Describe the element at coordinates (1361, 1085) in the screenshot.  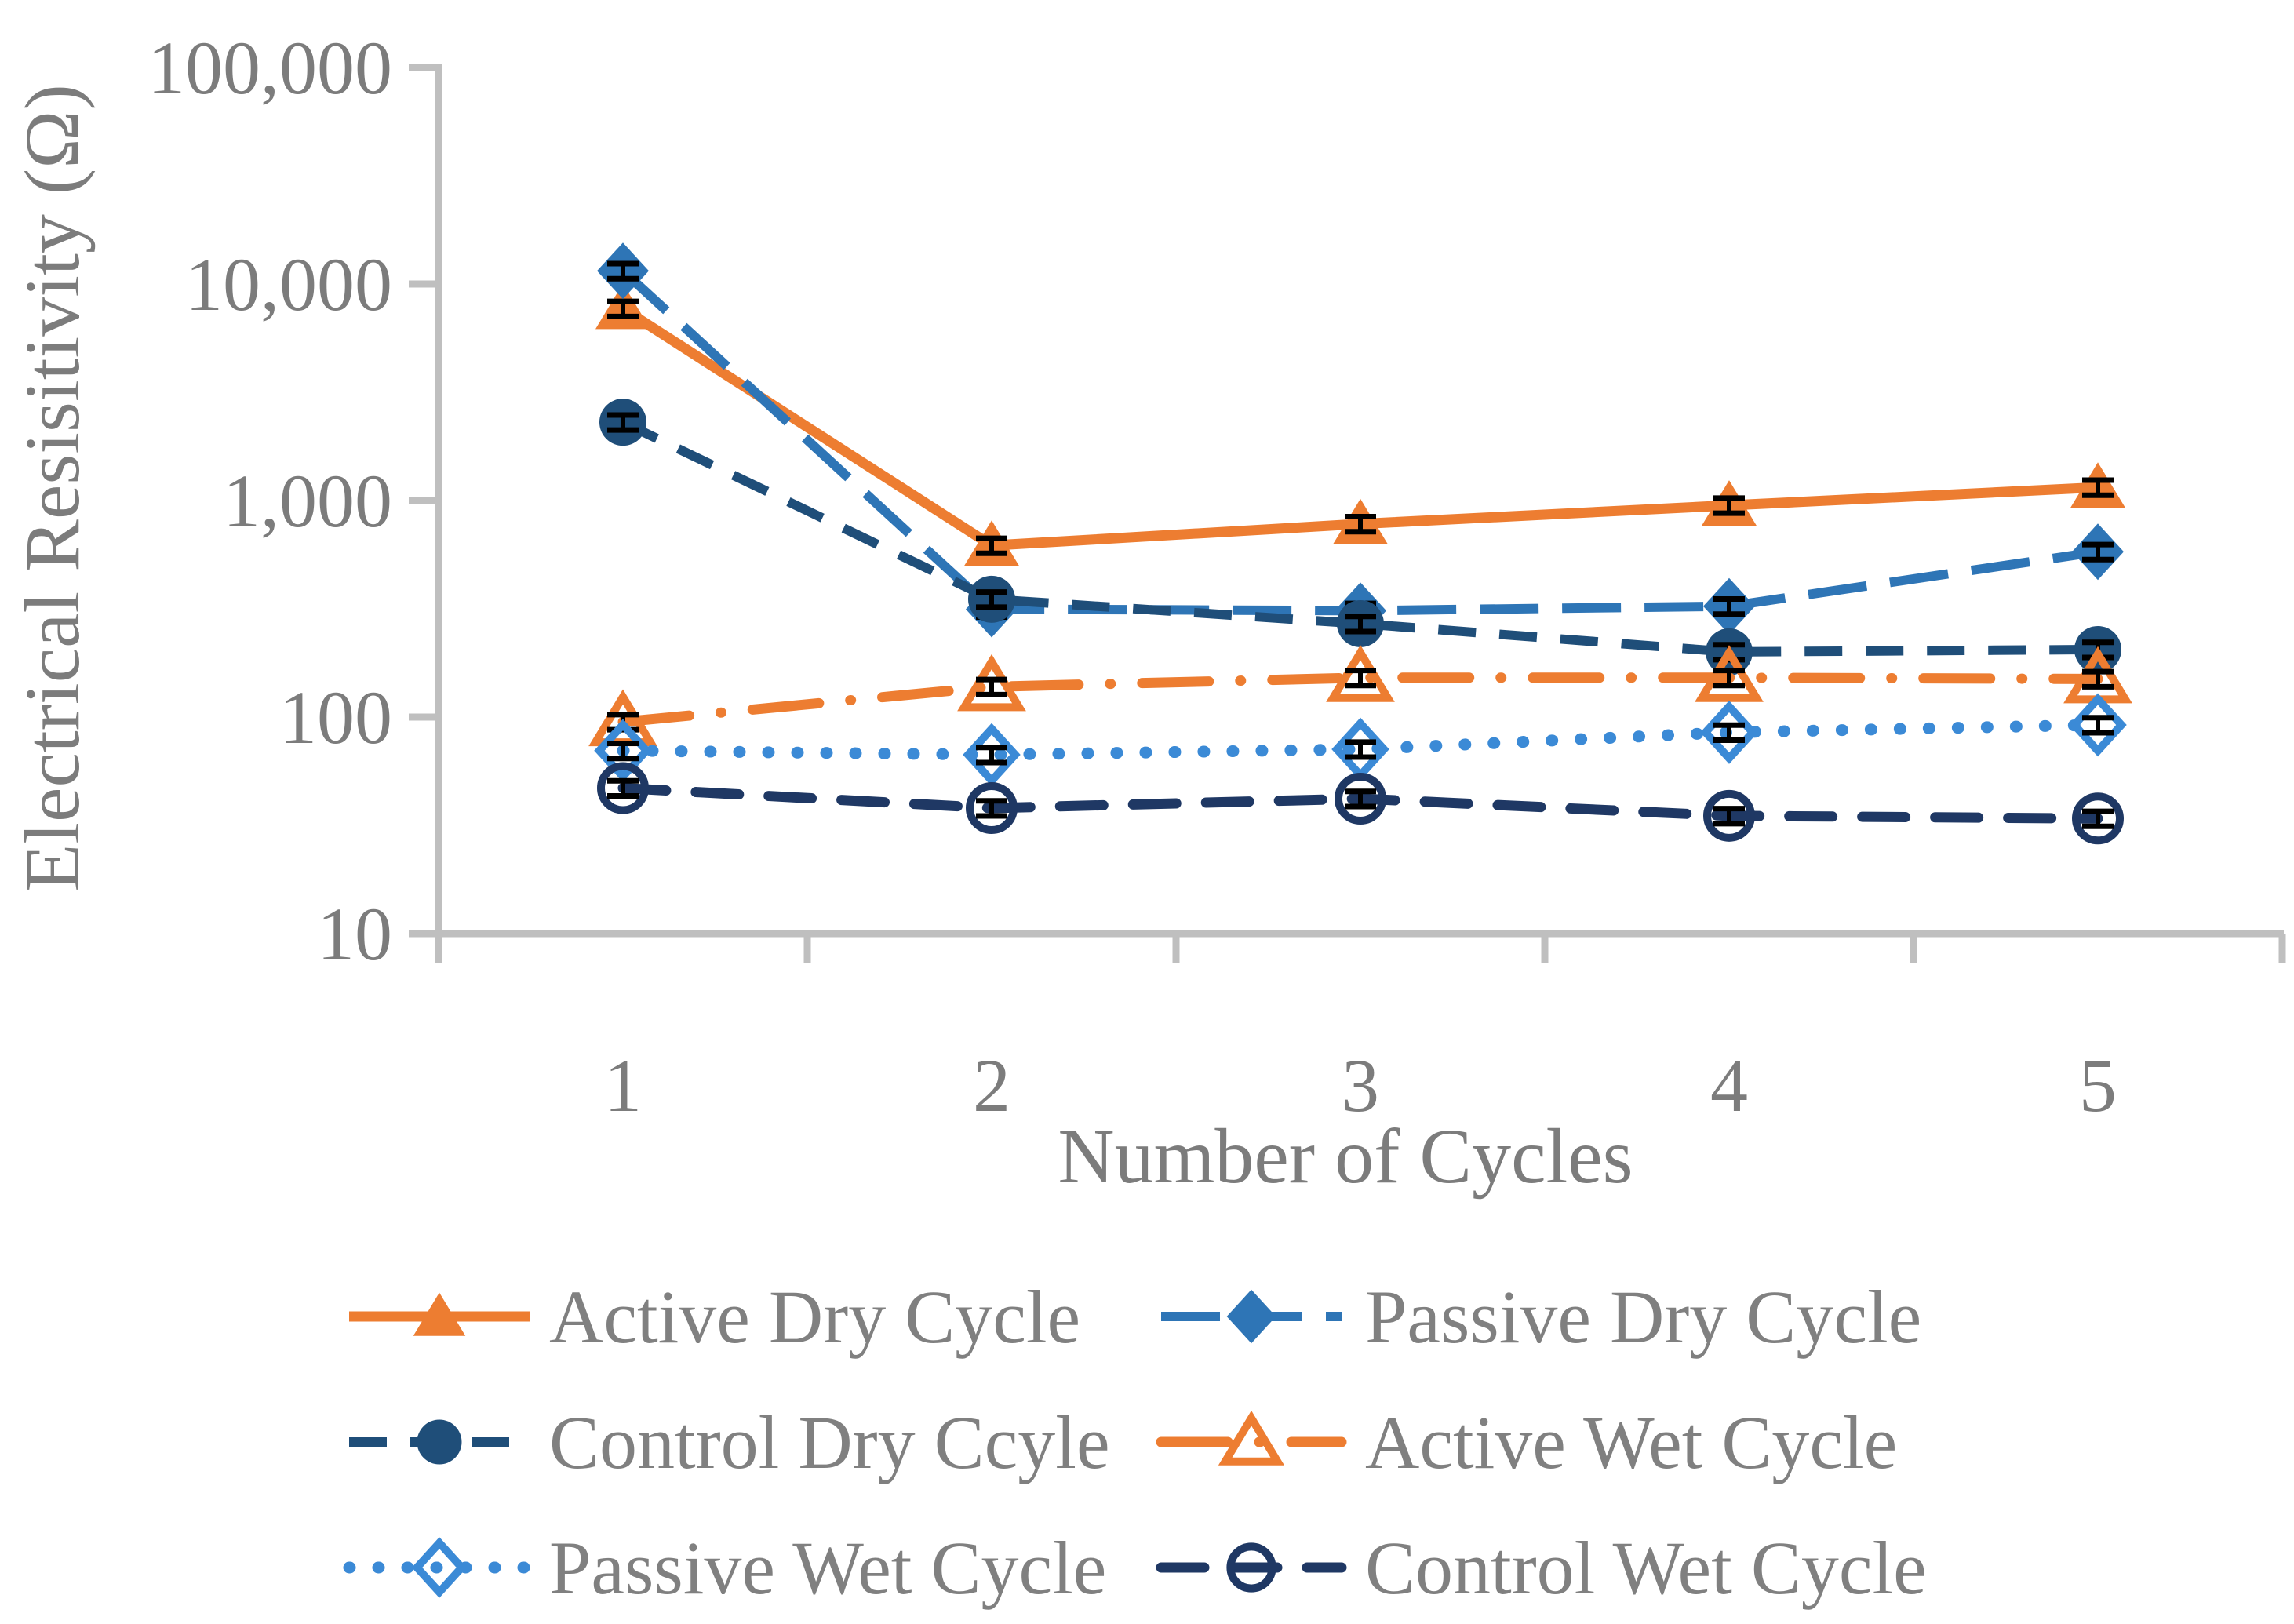
I see `x-tick-label: 3` at that location.